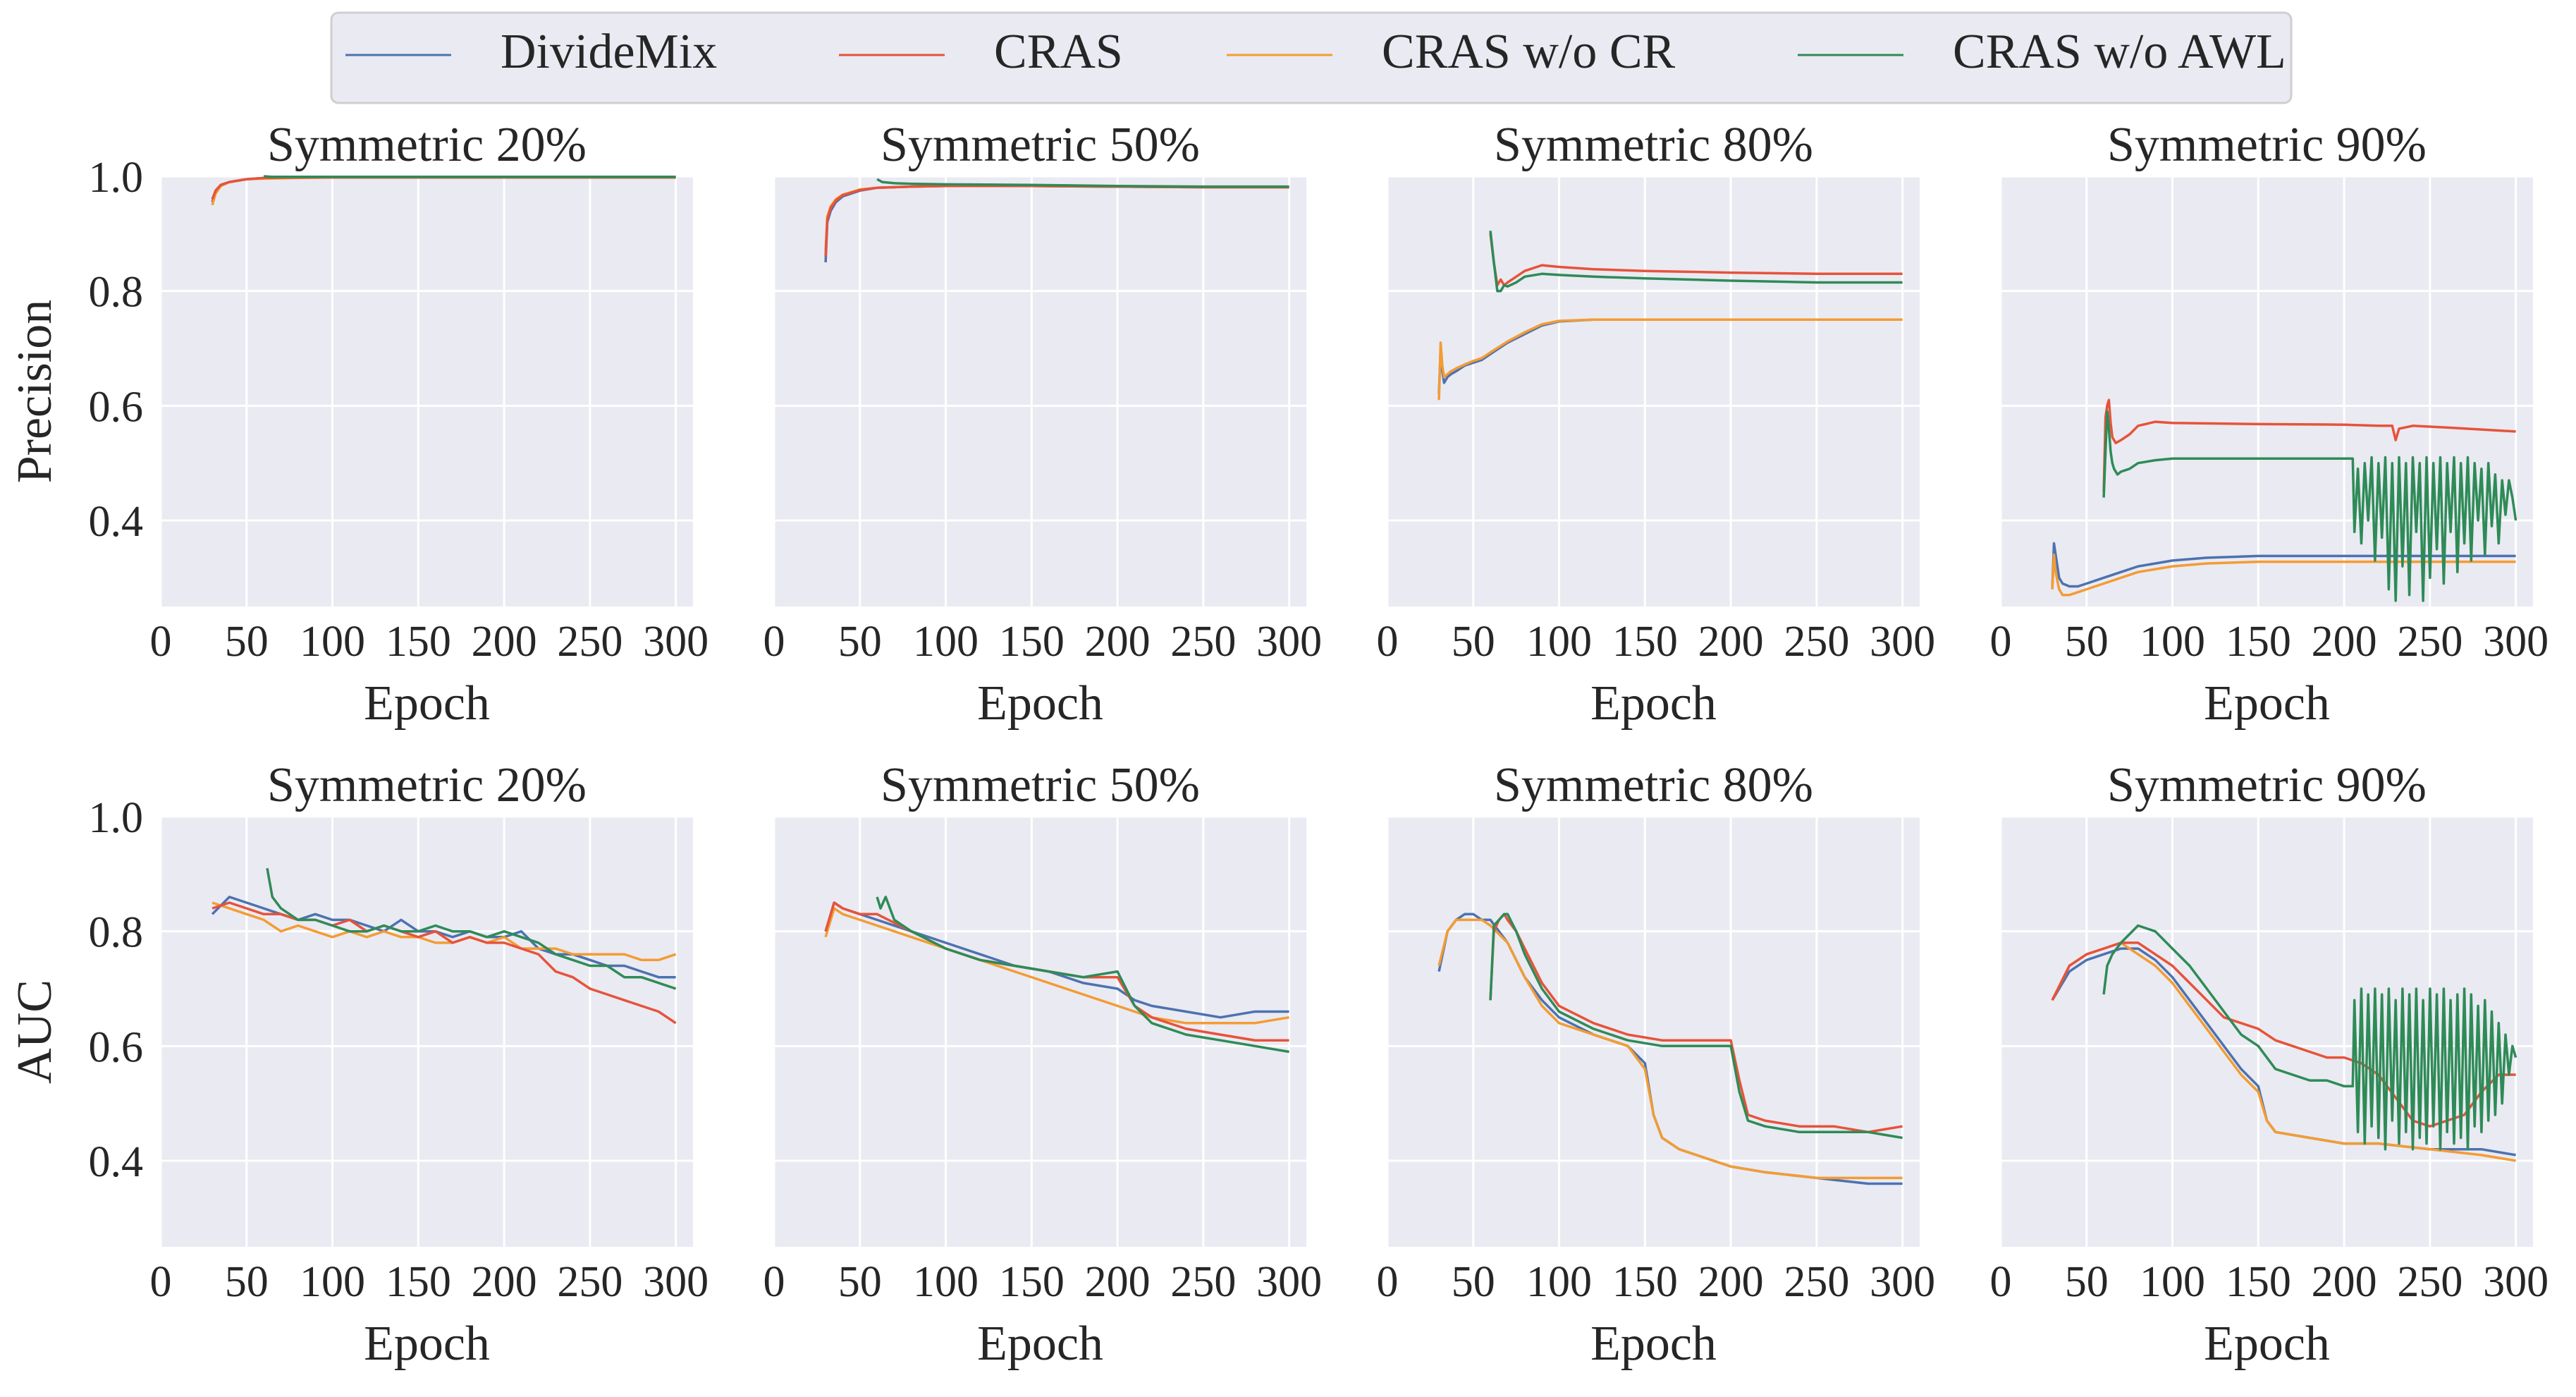  Describe the element at coordinates (35, 1032) in the screenshot. I see `y-axis-label: AUC` at that location.